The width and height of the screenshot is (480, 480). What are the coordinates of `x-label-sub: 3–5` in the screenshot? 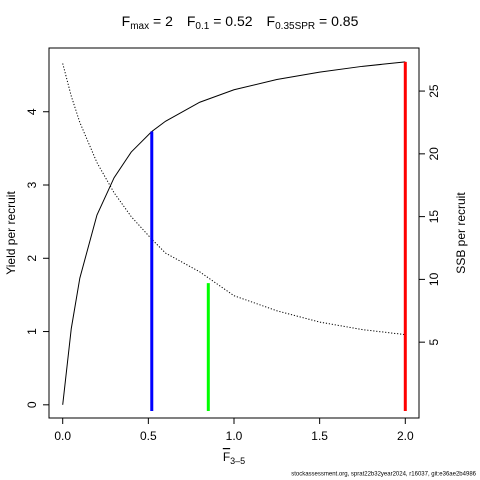 It's located at (237, 461).